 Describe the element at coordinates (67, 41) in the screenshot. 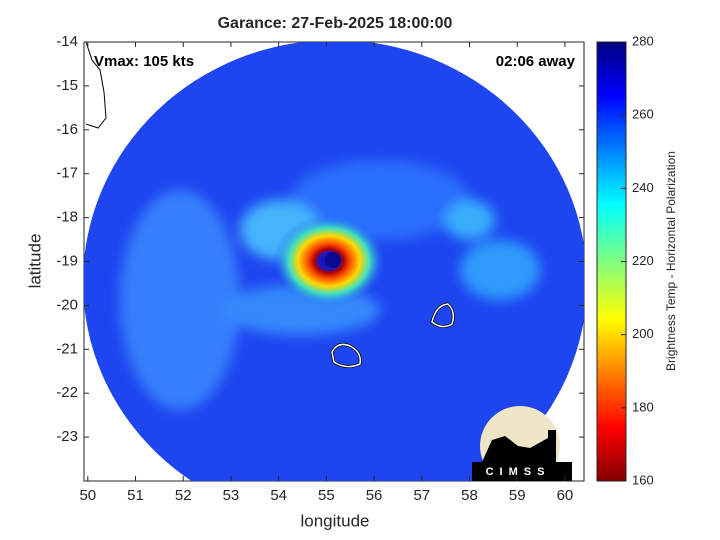

I see `y-tick-label: -14` at that location.